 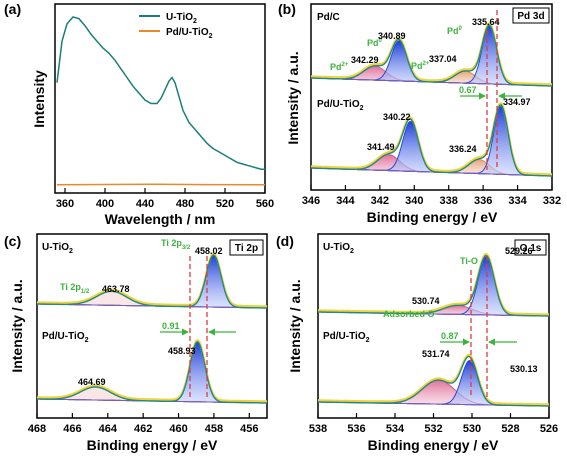 What do you see at coordinates (340, 105) in the screenshot?
I see `sample-pd-u-tio2-b: Pd/U-TiO2` at bounding box center [340, 105].